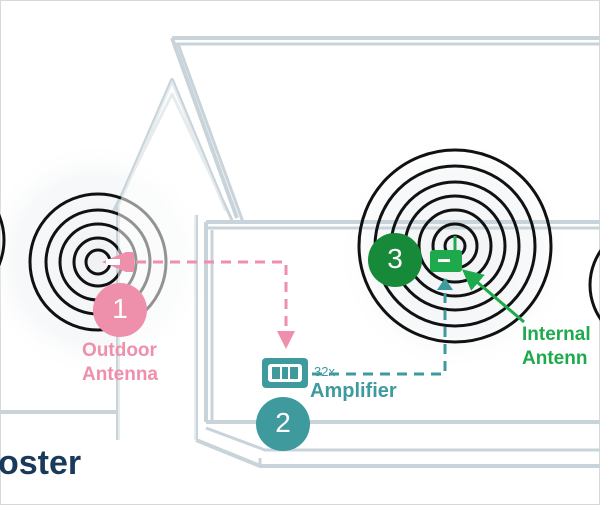  Describe the element at coordinates (210, 133) in the screenshot. I see `roof-slope-inner` at that location.